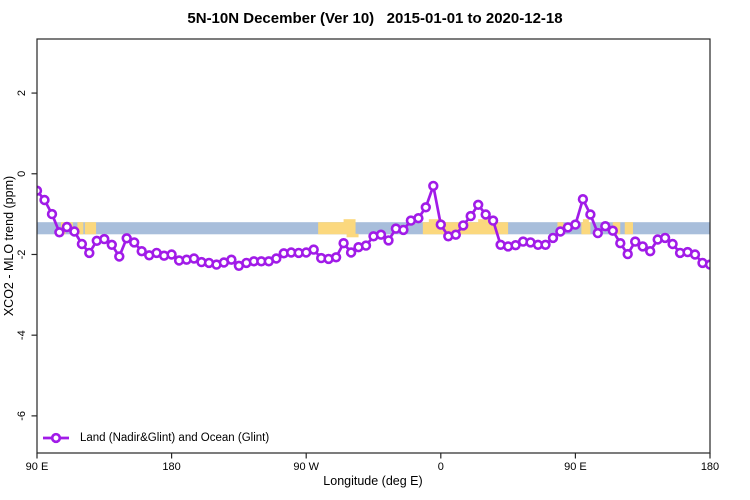 The height and width of the screenshot is (500, 750). What do you see at coordinates (9, 246) in the screenshot?
I see `y-axis-label: XCO2 - MLO trend (ppm)` at bounding box center [9, 246].